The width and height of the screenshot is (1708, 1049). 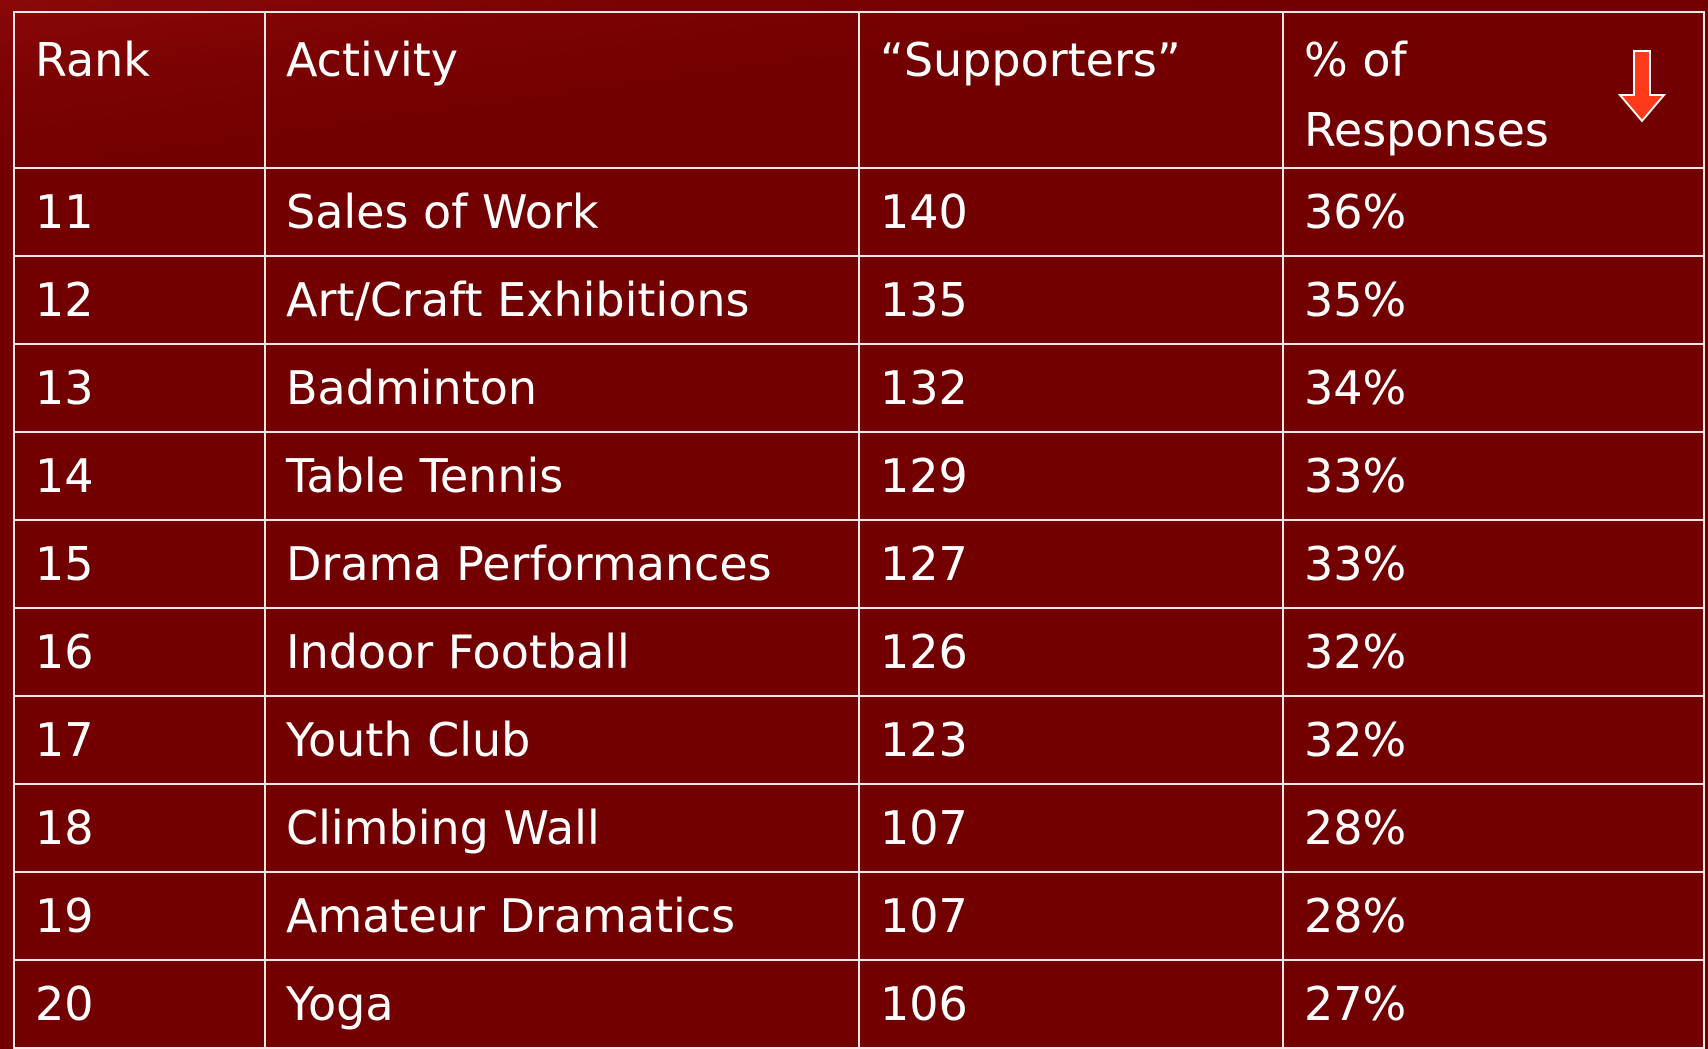 I want to click on table-cell: 126, so click(x=1071, y=652).